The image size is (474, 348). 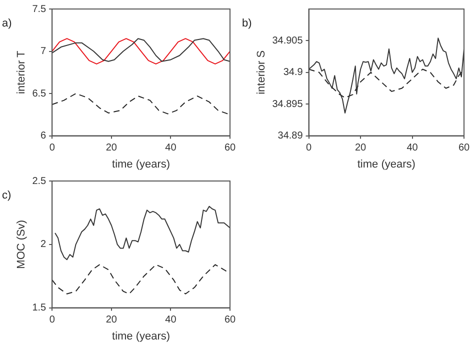 What do you see at coordinates (288, 40) in the screenshot?
I see `y-tick-label: 34.905` at bounding box center [288, 40].